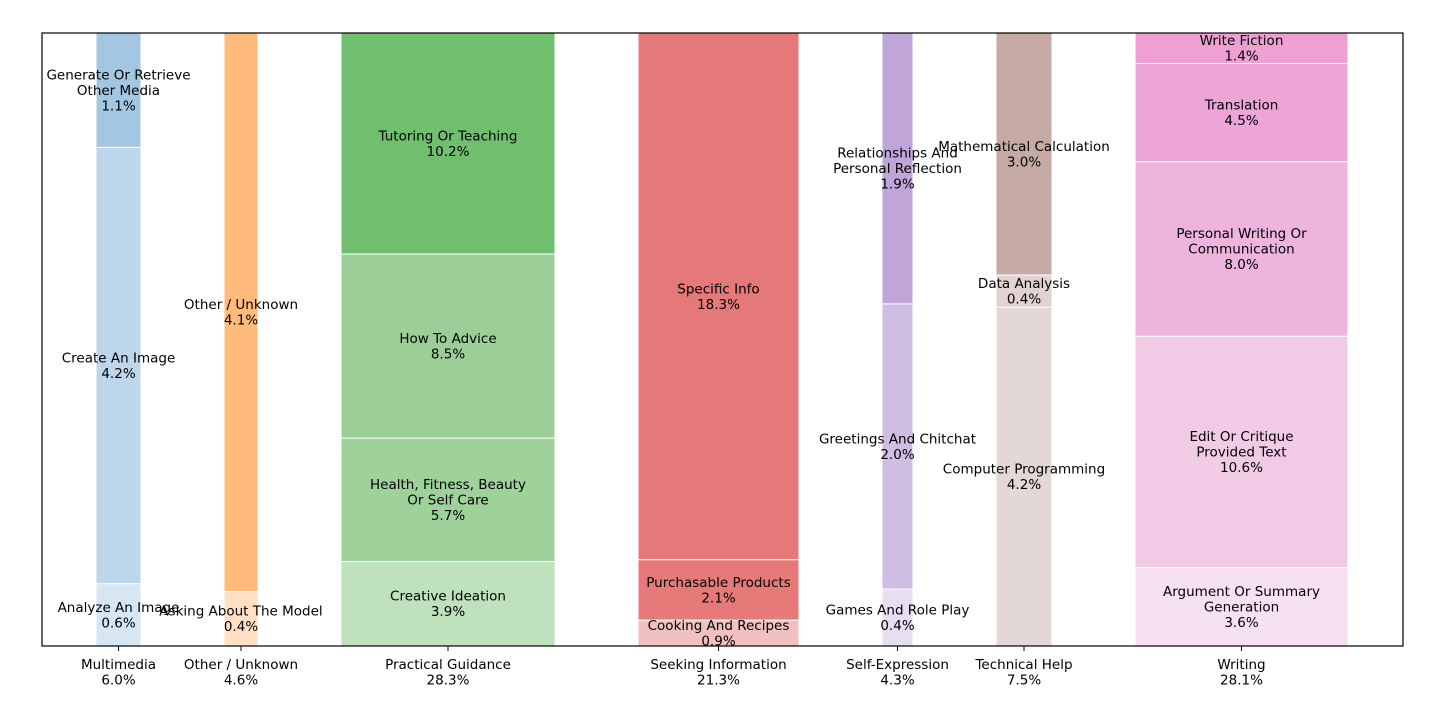  I want to click on bar-group-other-unknown, so click(241, 339).